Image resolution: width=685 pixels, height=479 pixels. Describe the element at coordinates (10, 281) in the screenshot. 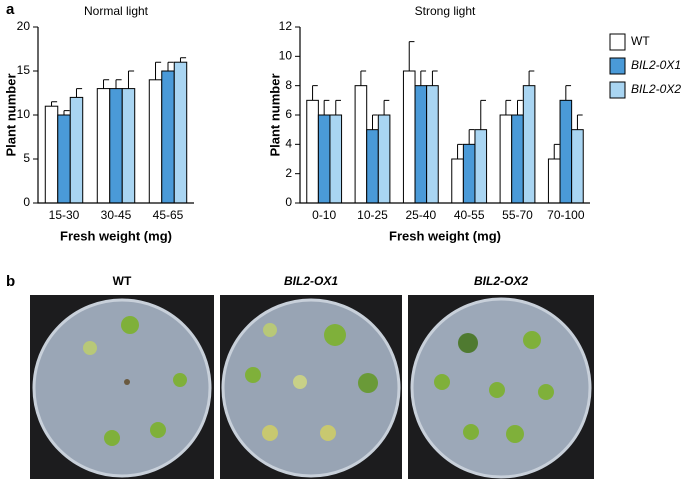

I see `panel-label: b` at that location.